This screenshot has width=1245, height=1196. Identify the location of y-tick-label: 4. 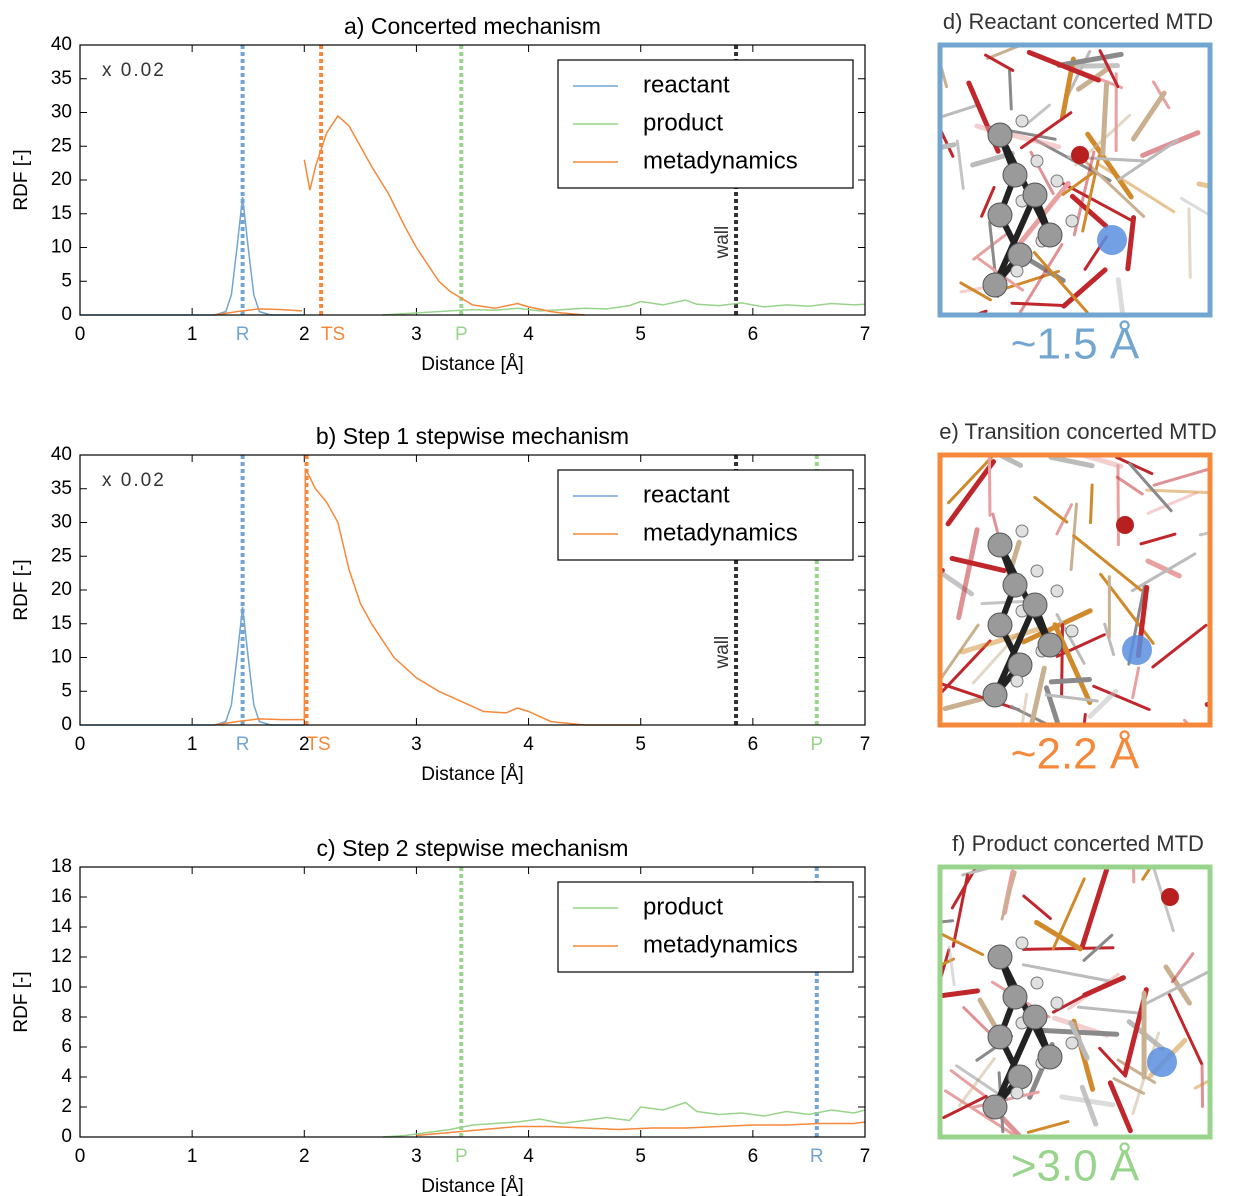
(66, 1076).